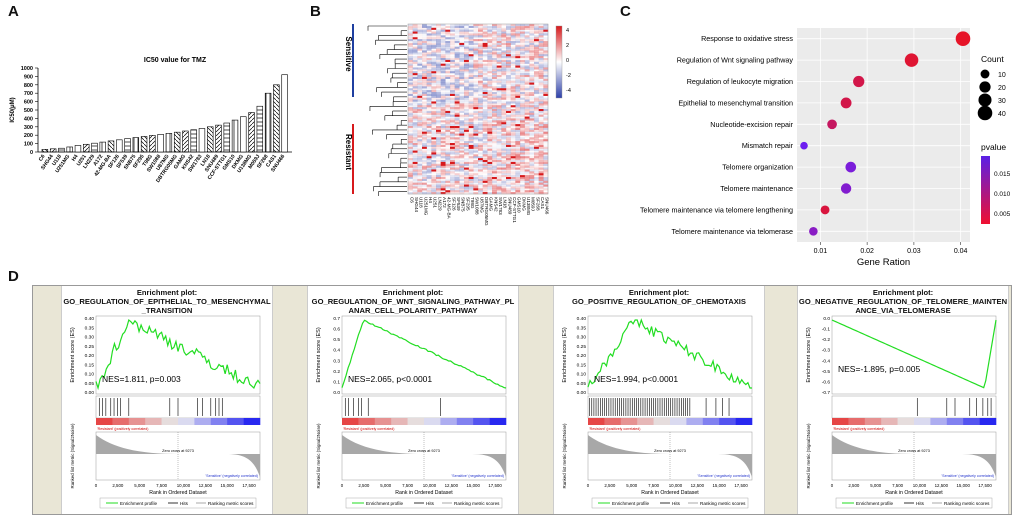 The width and height of the screenshot is (1030, 520). What do you see at coordinates (227, 485) in the screenshot?
I see `x-tick-label: 15,000` at bounding box center [227, 485].